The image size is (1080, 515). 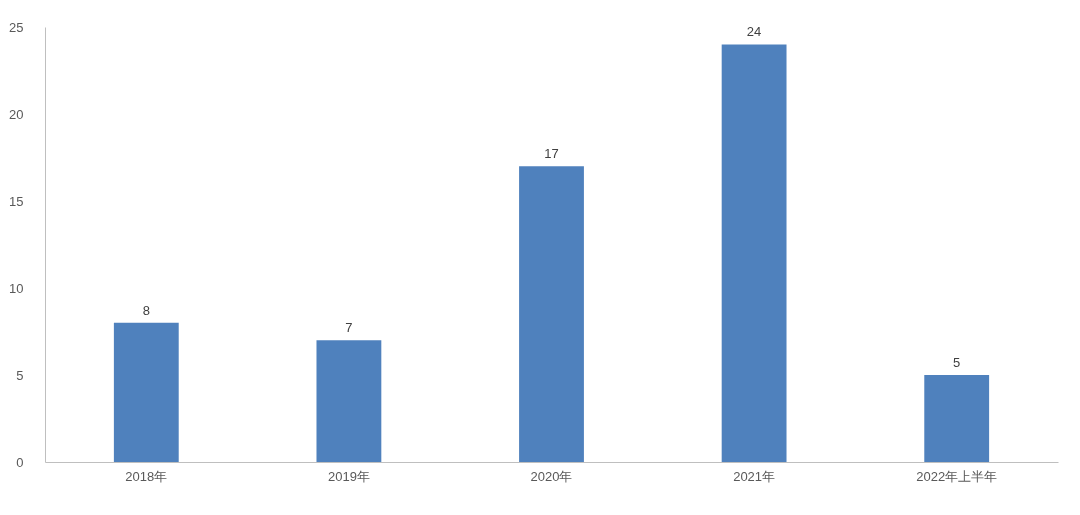 What do you see at coordinates (16, 288) in the screenshot?
I see `y-tick-label: 10` at bounding box center [16, 288].